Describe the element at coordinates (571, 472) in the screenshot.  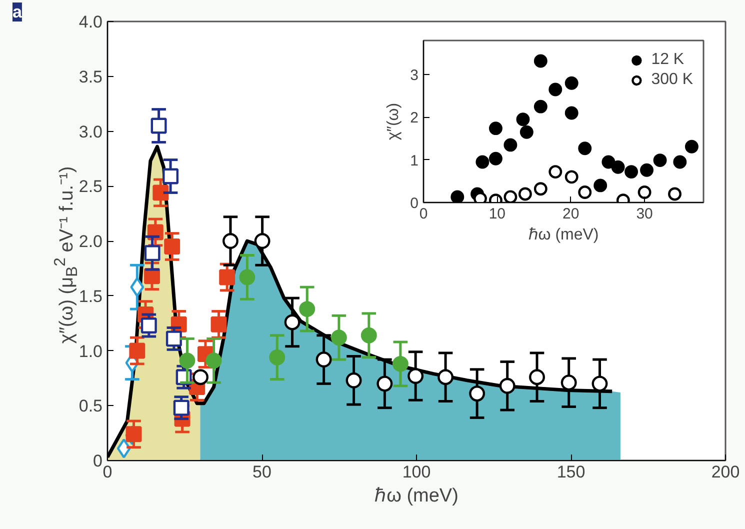
I see `x-tick-label: 150` at that location.